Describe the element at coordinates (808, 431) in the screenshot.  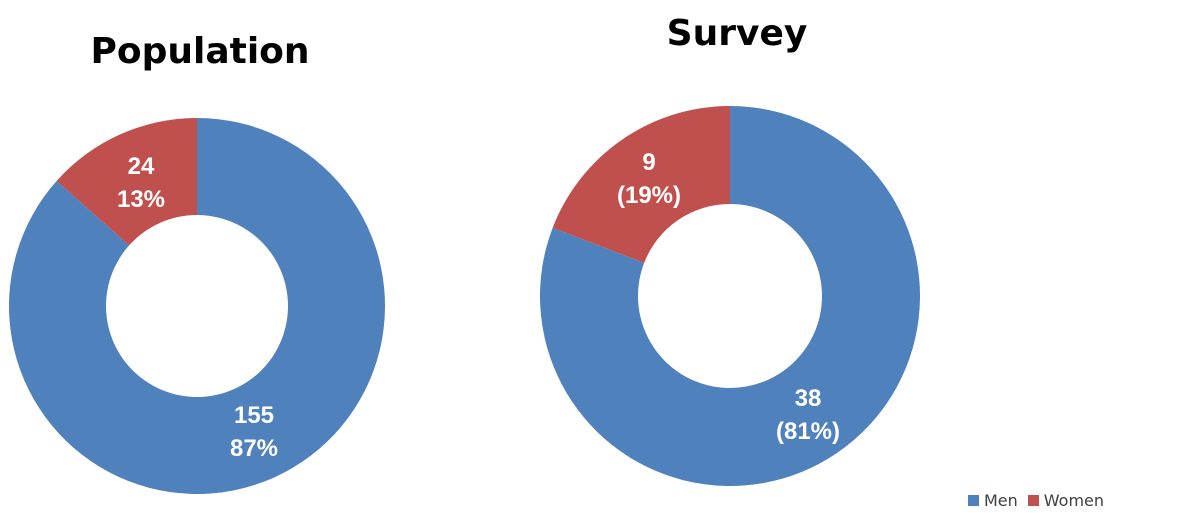
I see `survey-percent-label-men: (81%)` at that location.